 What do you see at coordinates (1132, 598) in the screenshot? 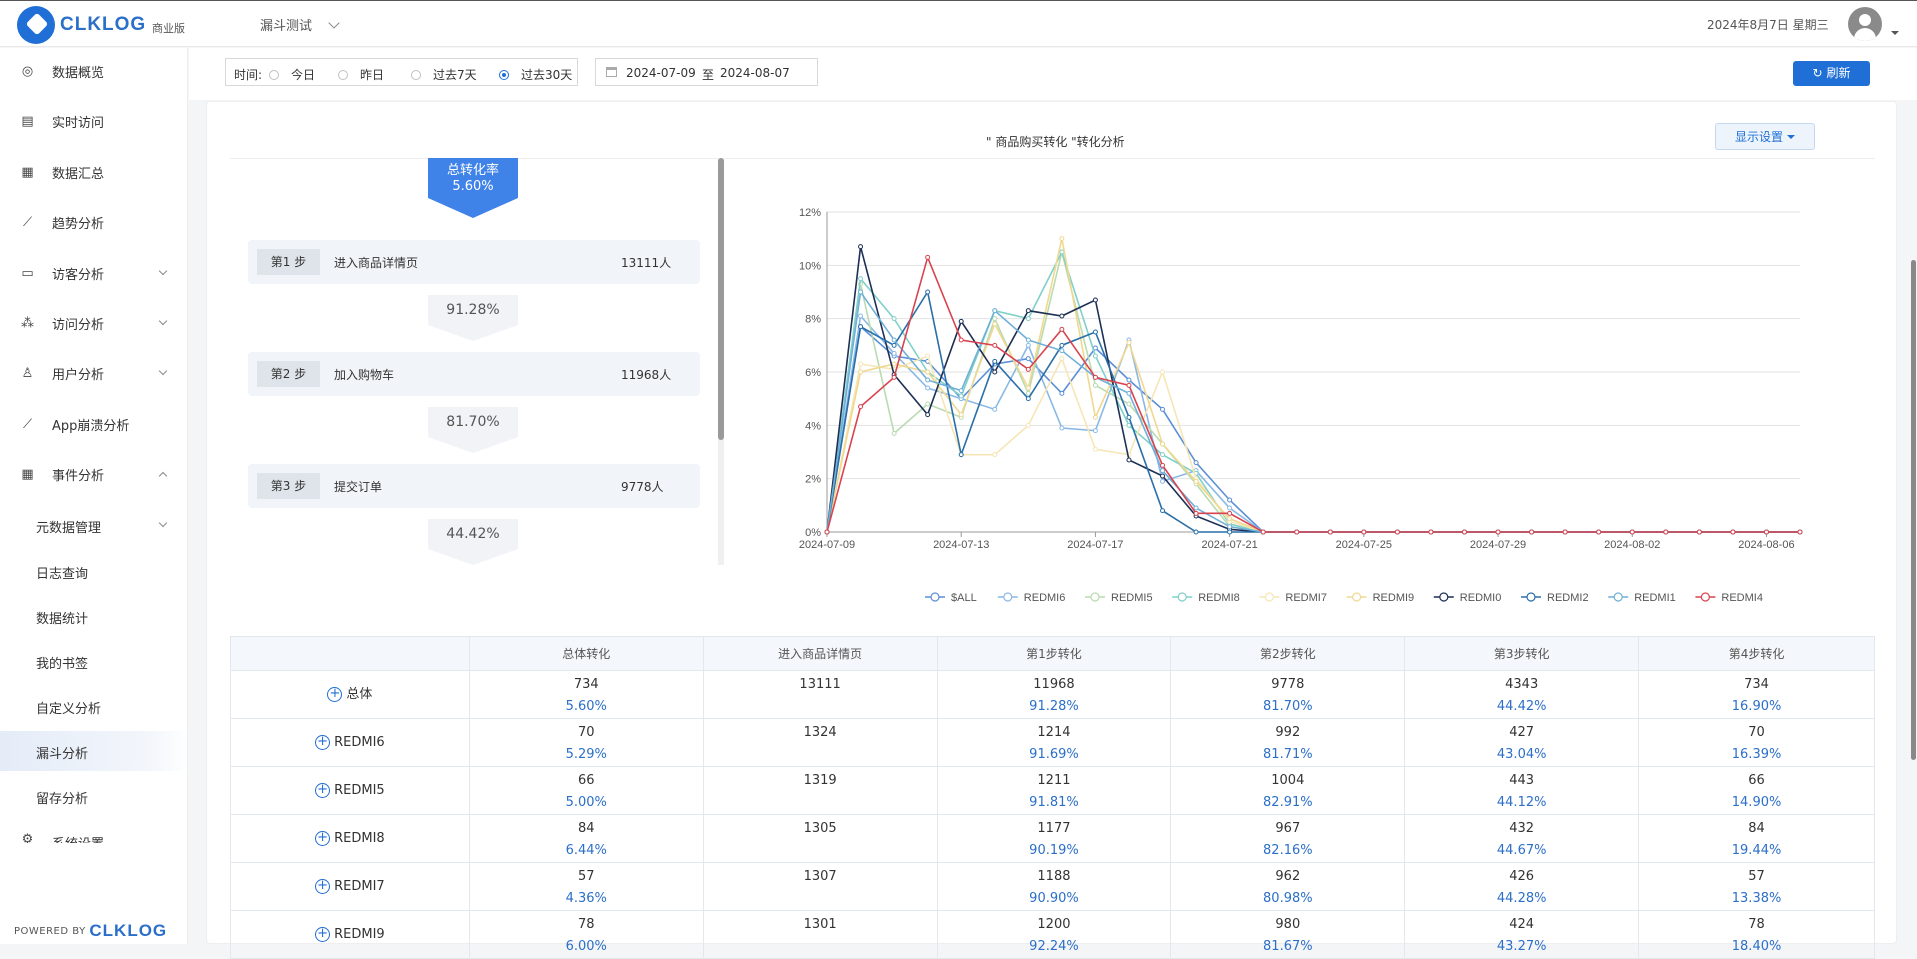
I see `legend-label: REDMI5` at bounding box center [1132, 598].